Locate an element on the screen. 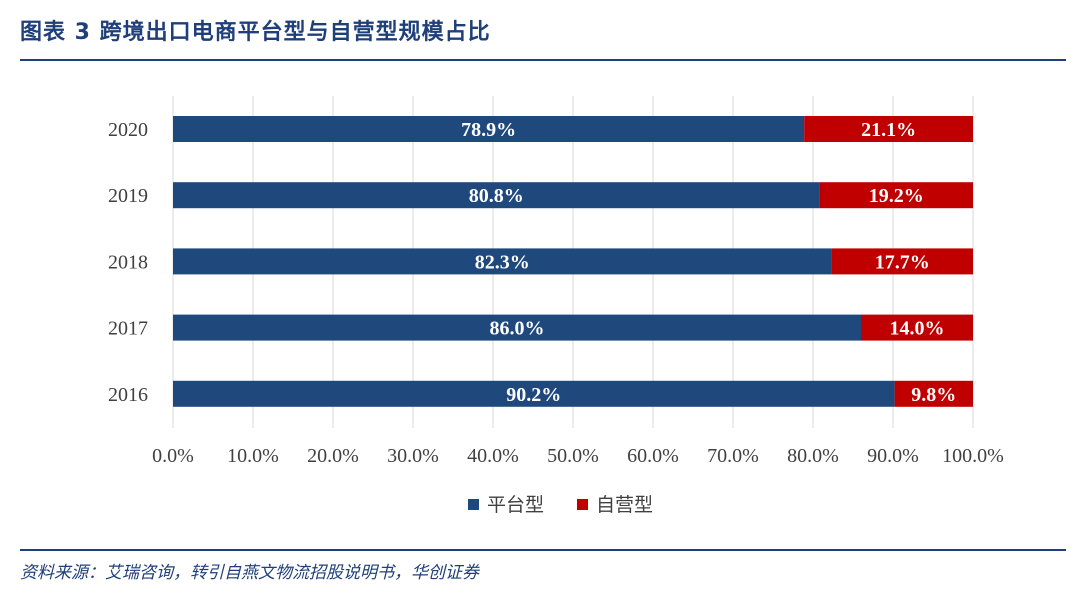 The image size is (1080, 595). legend-swatch-platform is located at coordinates (473, 504).